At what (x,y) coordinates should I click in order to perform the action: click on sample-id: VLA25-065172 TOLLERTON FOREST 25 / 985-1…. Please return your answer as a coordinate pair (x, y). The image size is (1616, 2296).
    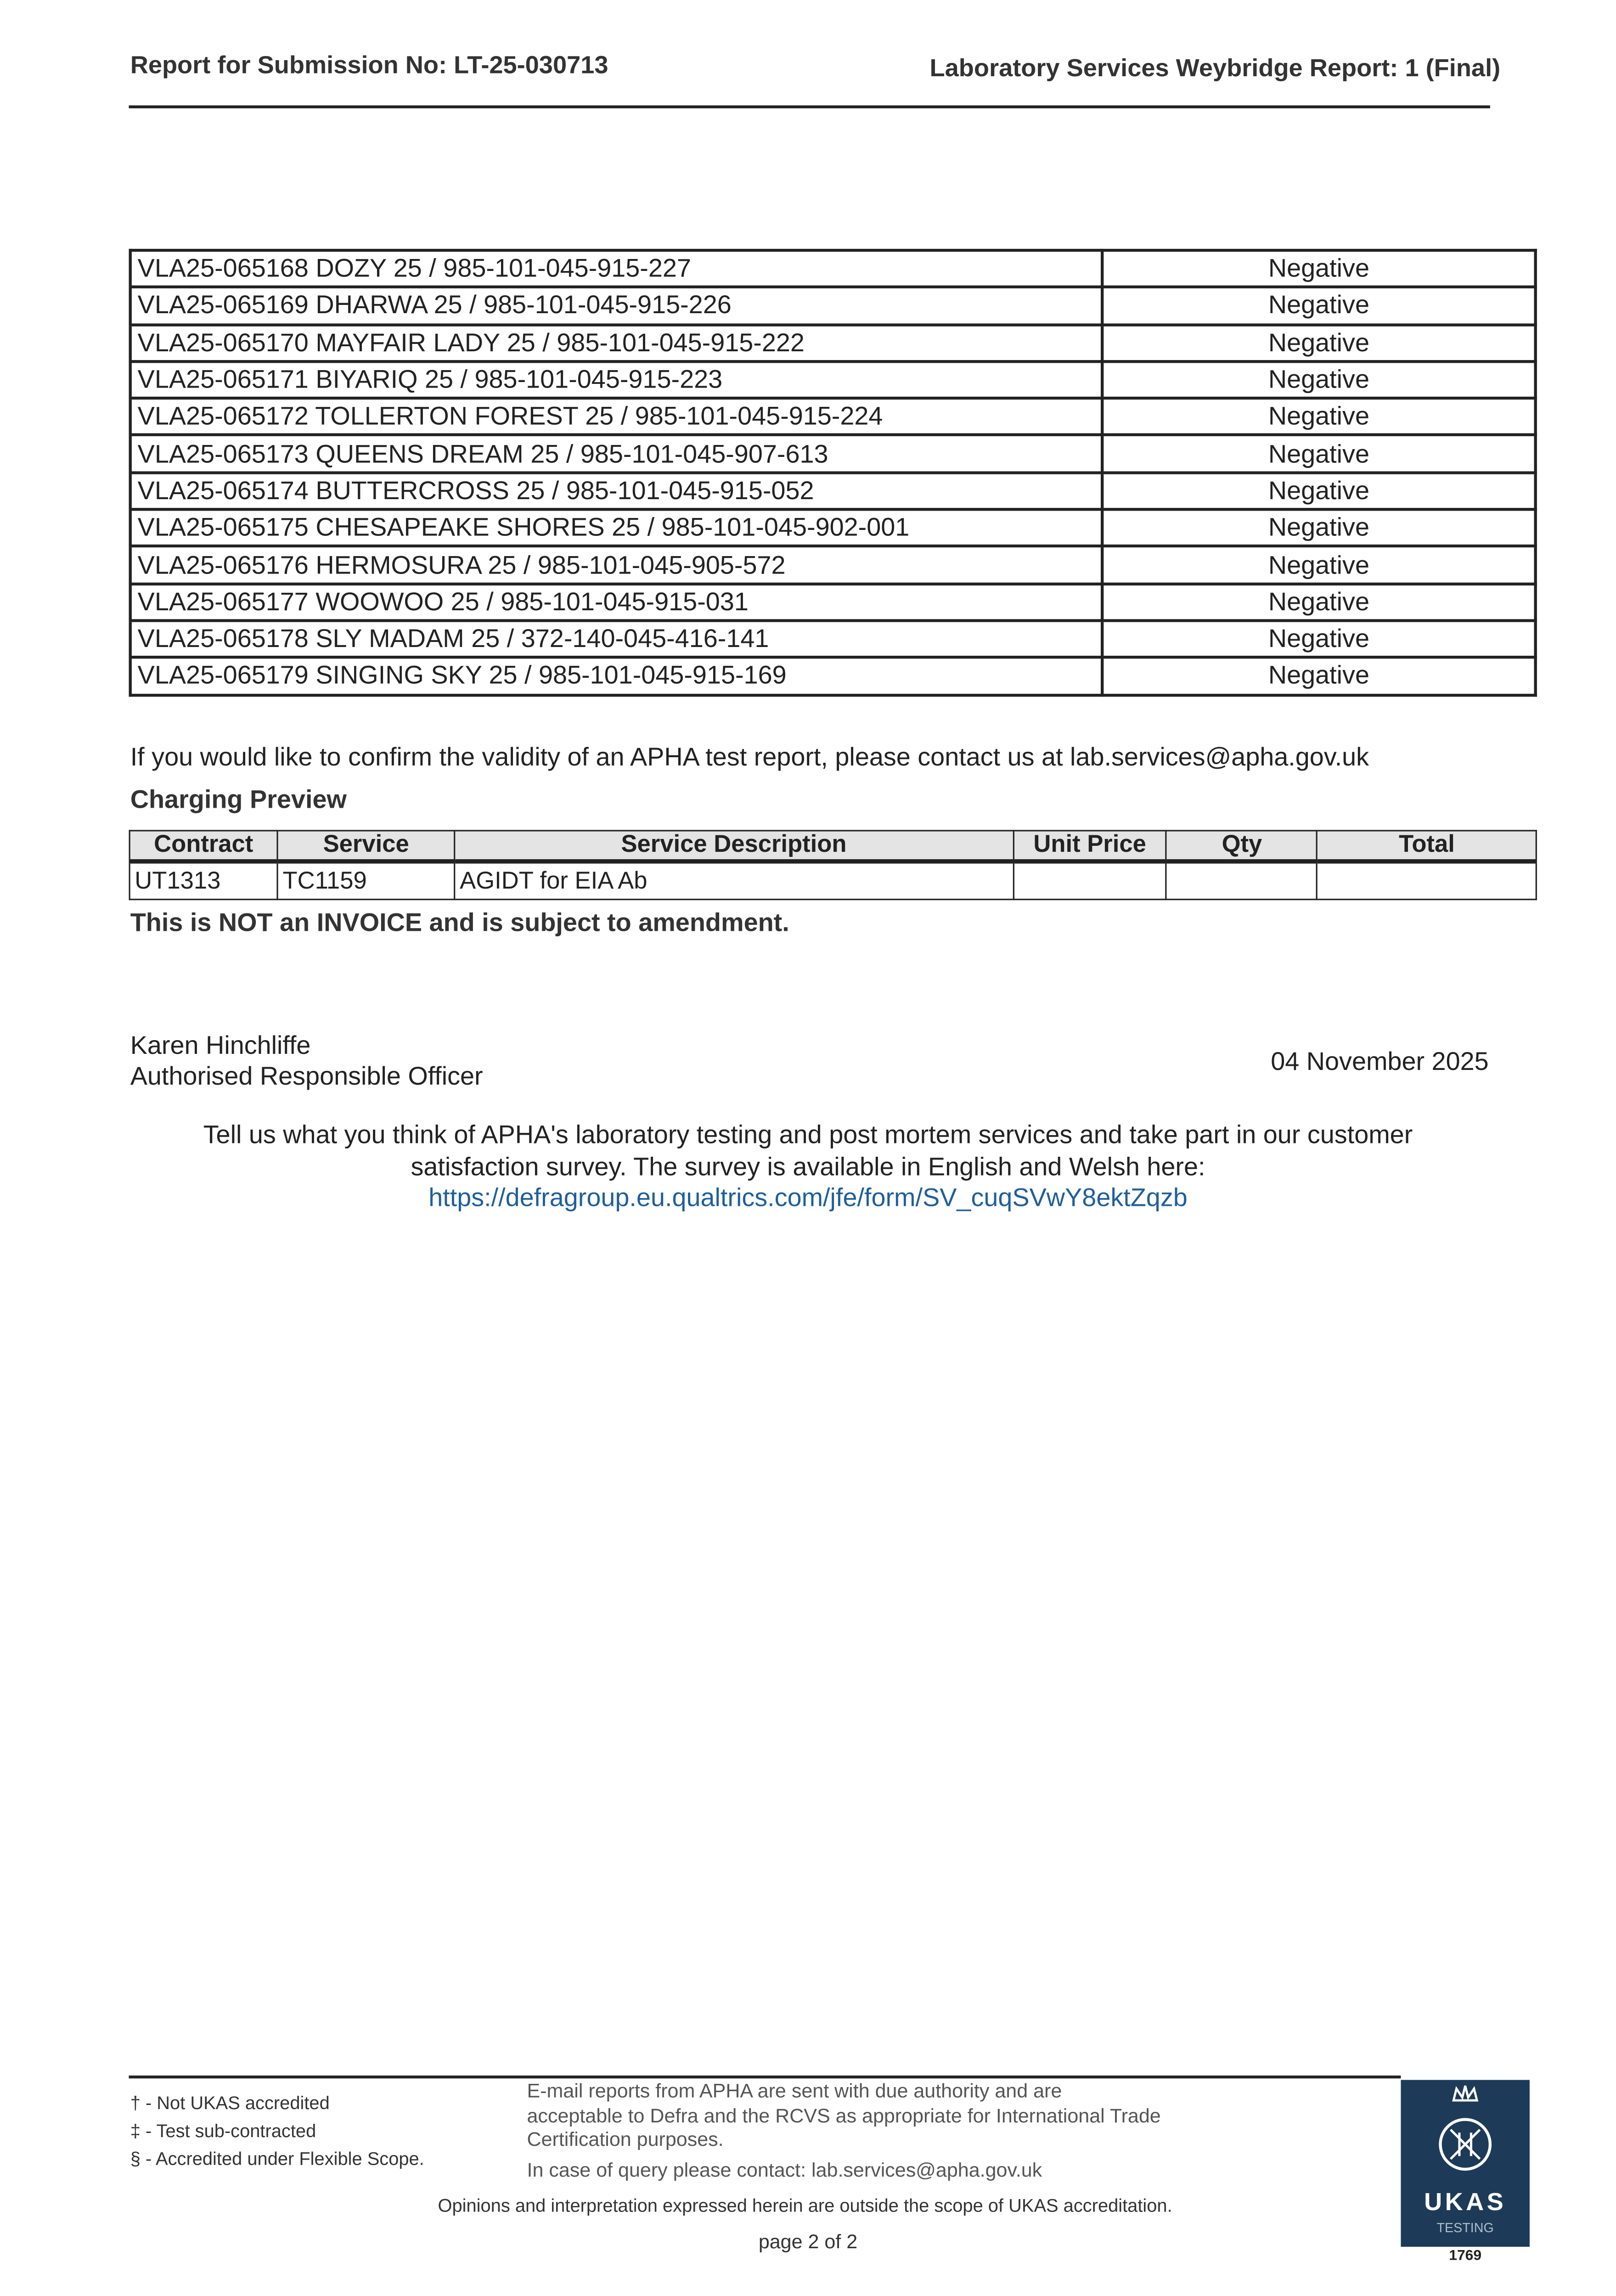
    Looking at the image, I should click on (616, 417).